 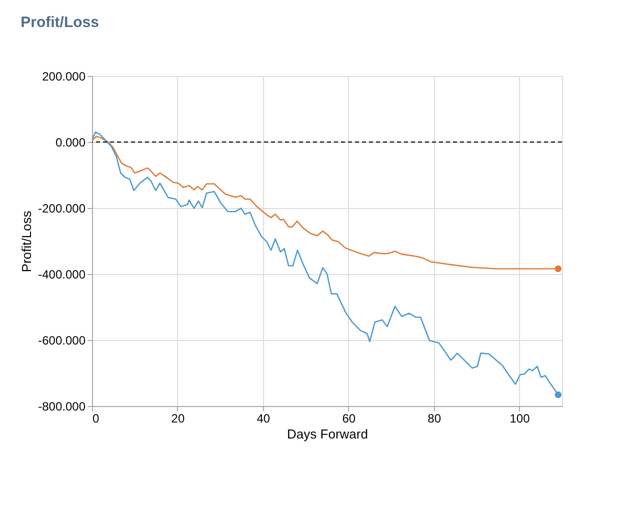 What do you see at coordinates (327, 434) in the screenshot?
I see `x-axis-title: Days Forward` at bounding box center [327, 434].